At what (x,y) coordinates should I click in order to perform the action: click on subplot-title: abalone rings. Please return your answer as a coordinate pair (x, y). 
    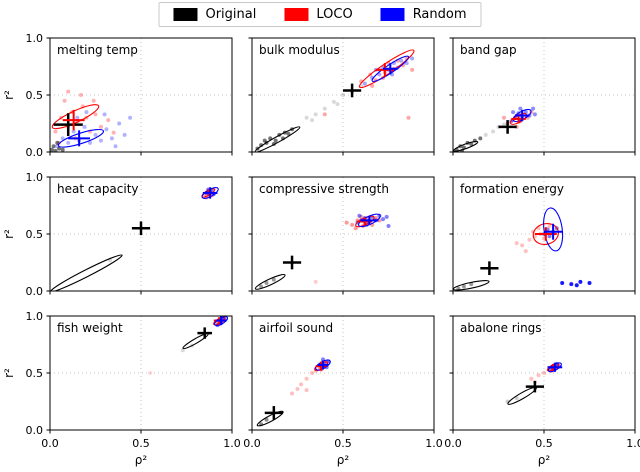
    Looking at the image, I should click on (501, 328).